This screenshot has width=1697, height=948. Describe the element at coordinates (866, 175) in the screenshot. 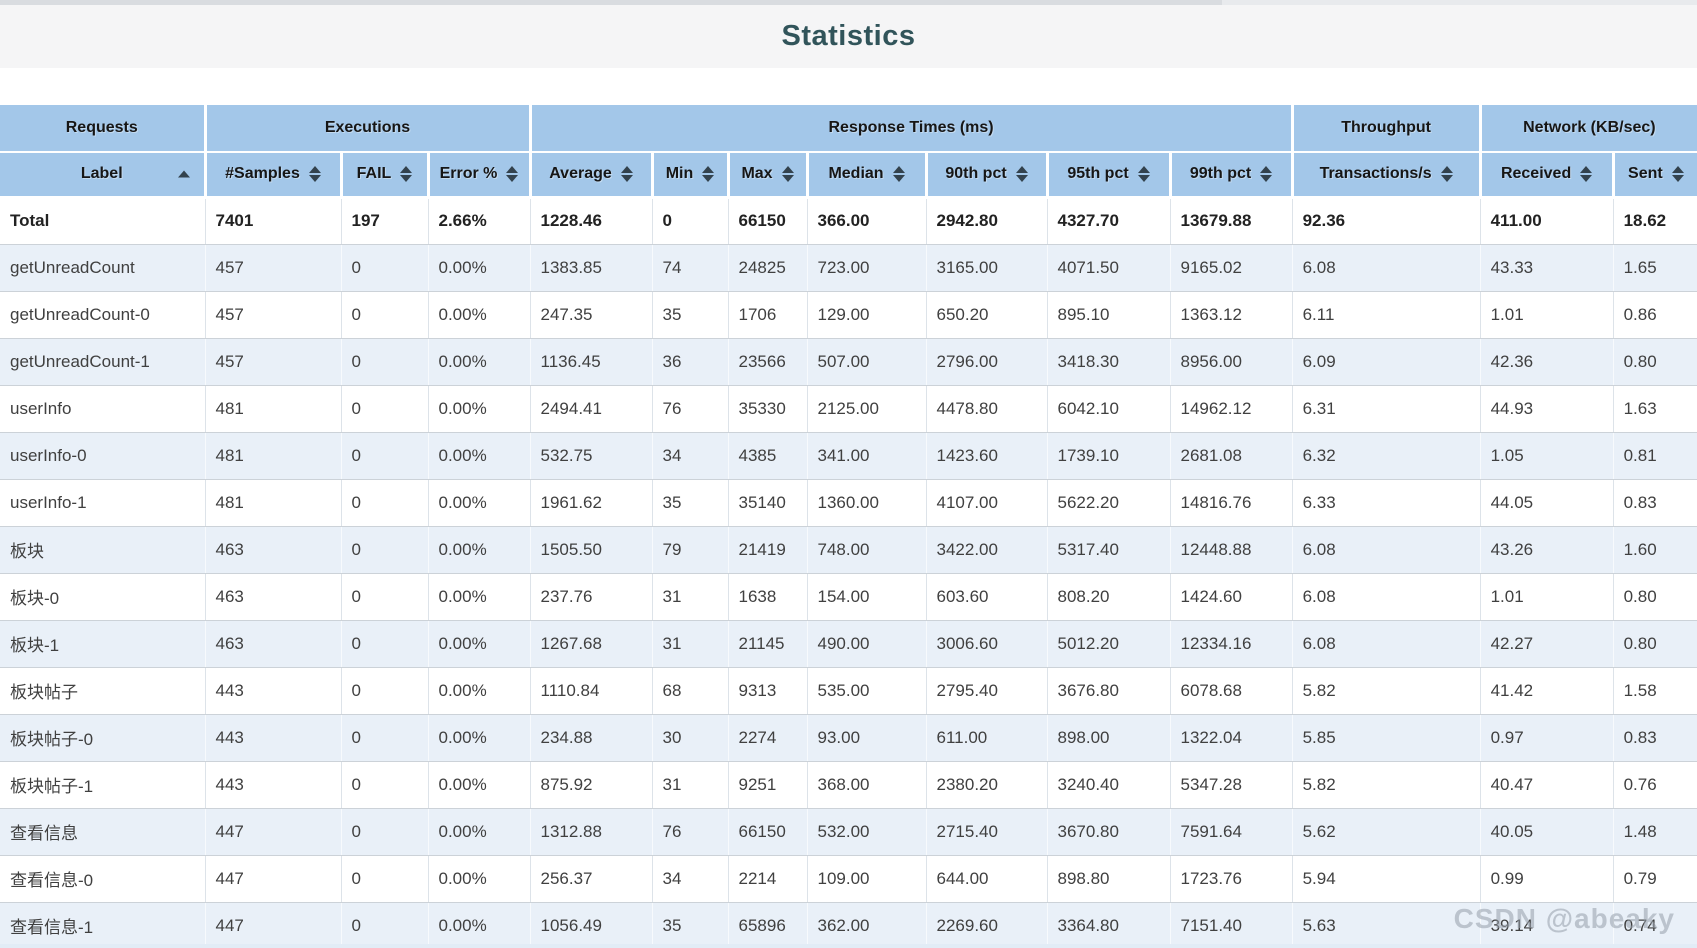

I see `column-header-median: Median` at that location.